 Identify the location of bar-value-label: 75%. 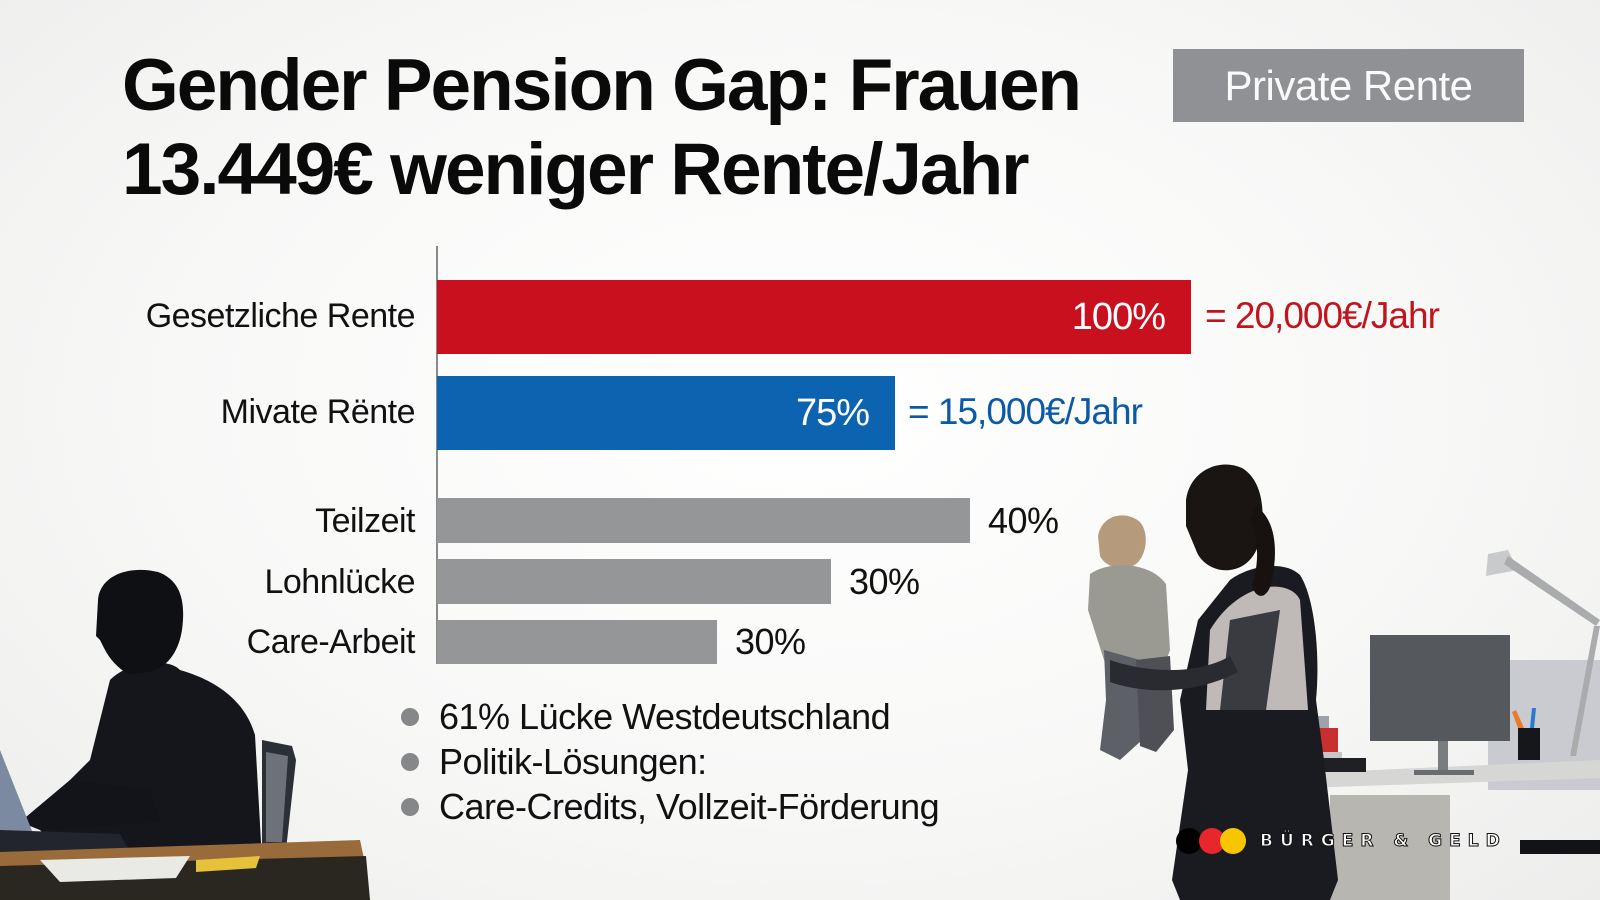
(832, 412).